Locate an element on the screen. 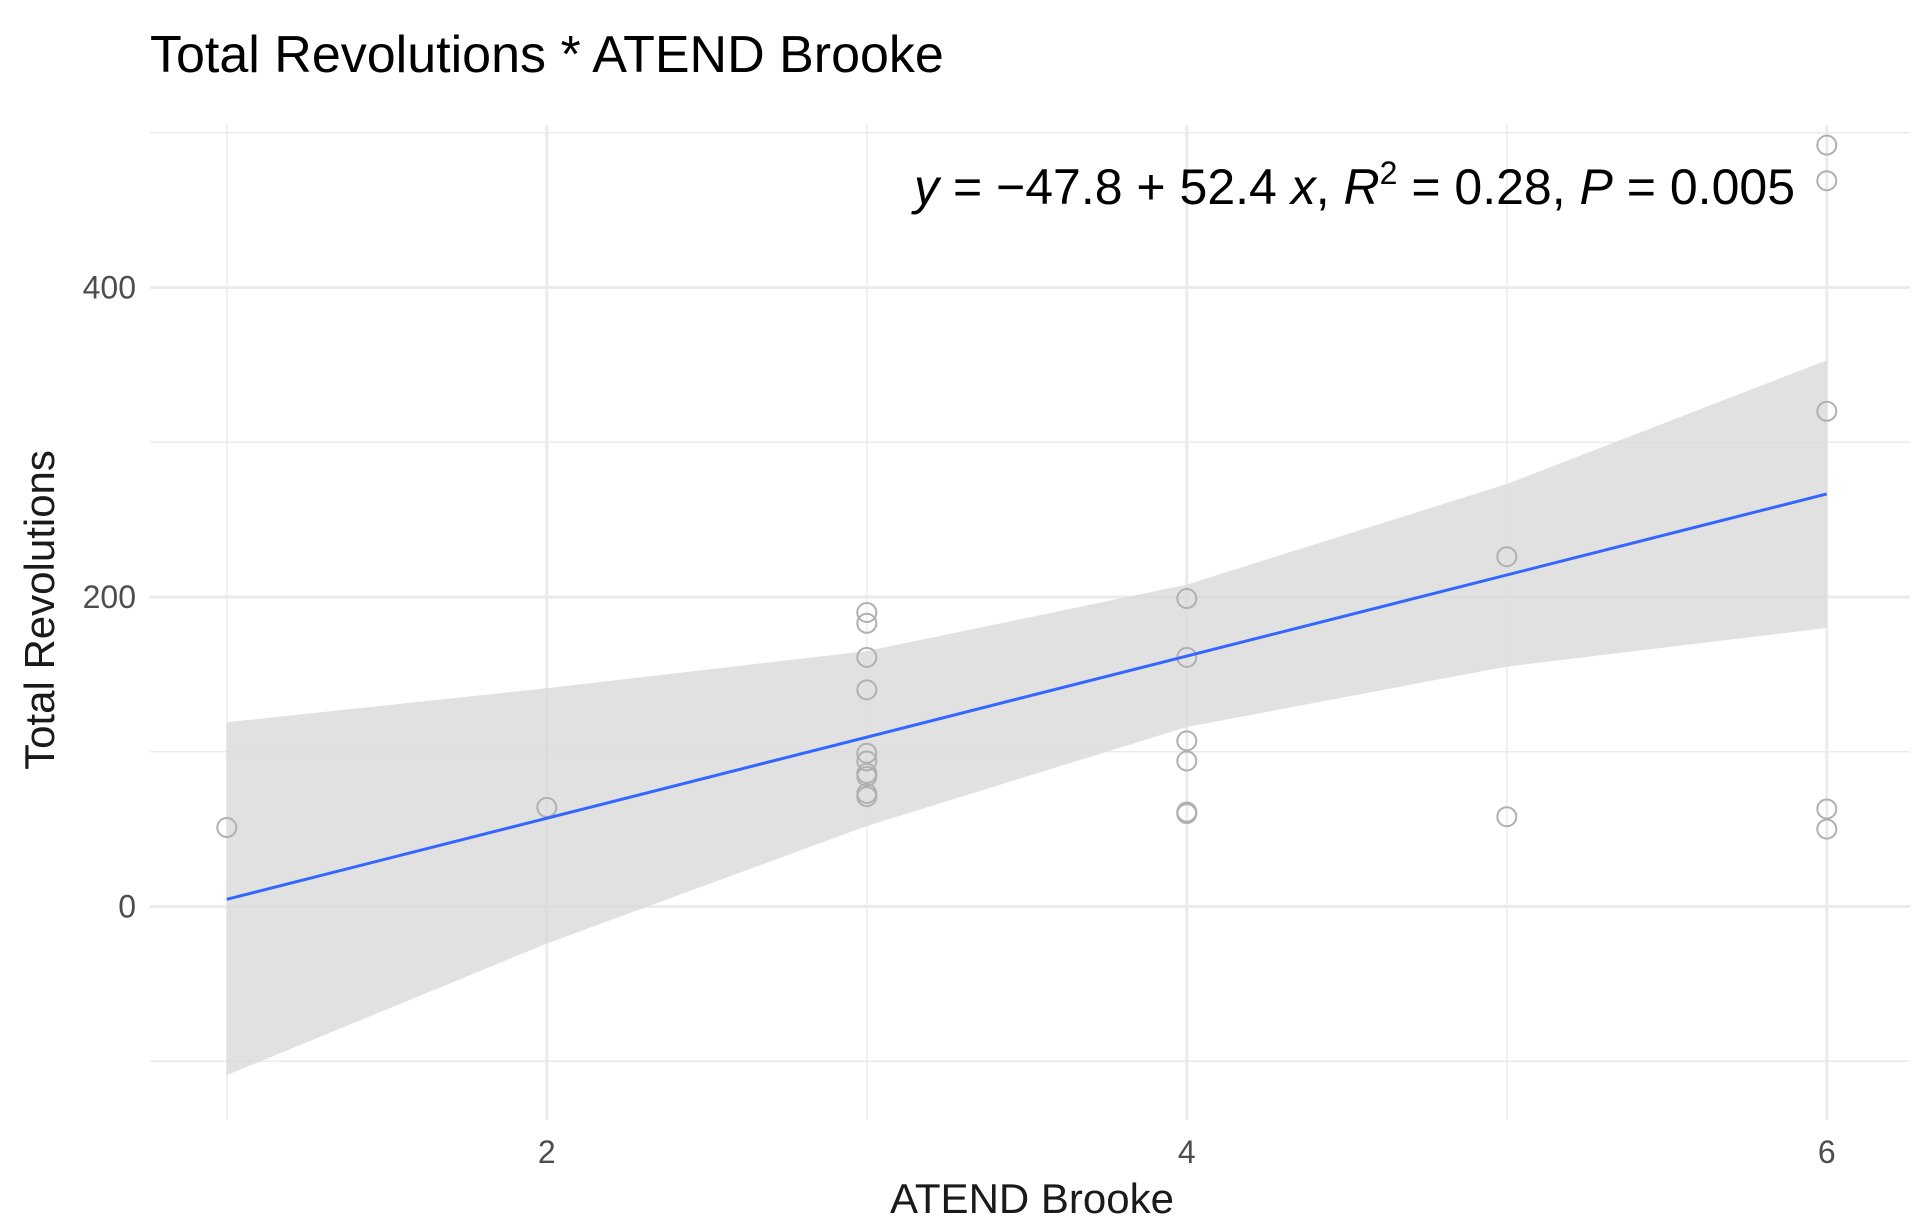 The height and width of the screenshot is (1230, 1931). y-tick-labels: 0 200 400 is located at coordinates (109, 596).